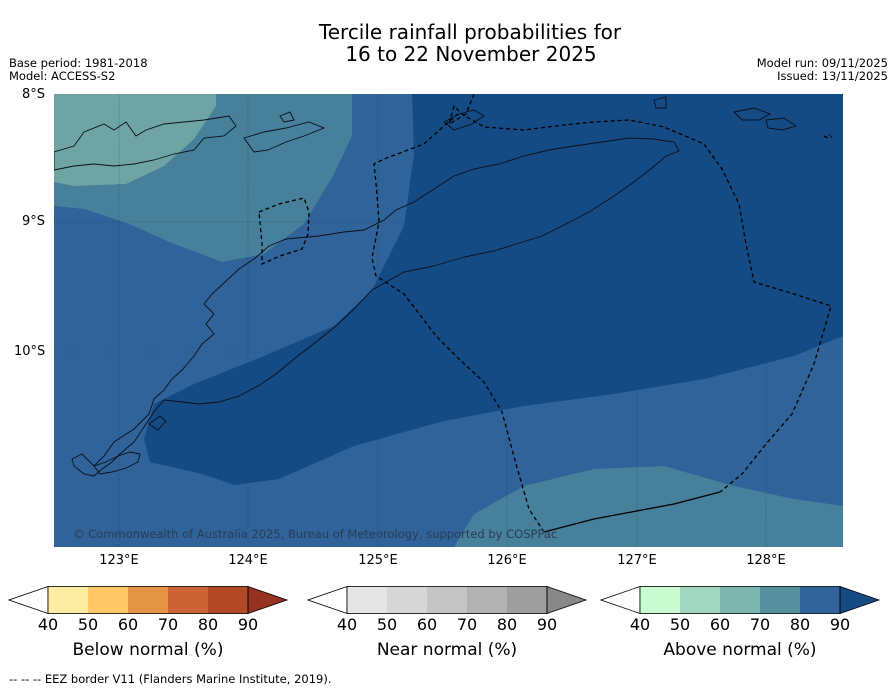 The width and height of the screenshot is (896, 690). I want to click on small-island-outline, so click(287, 117).